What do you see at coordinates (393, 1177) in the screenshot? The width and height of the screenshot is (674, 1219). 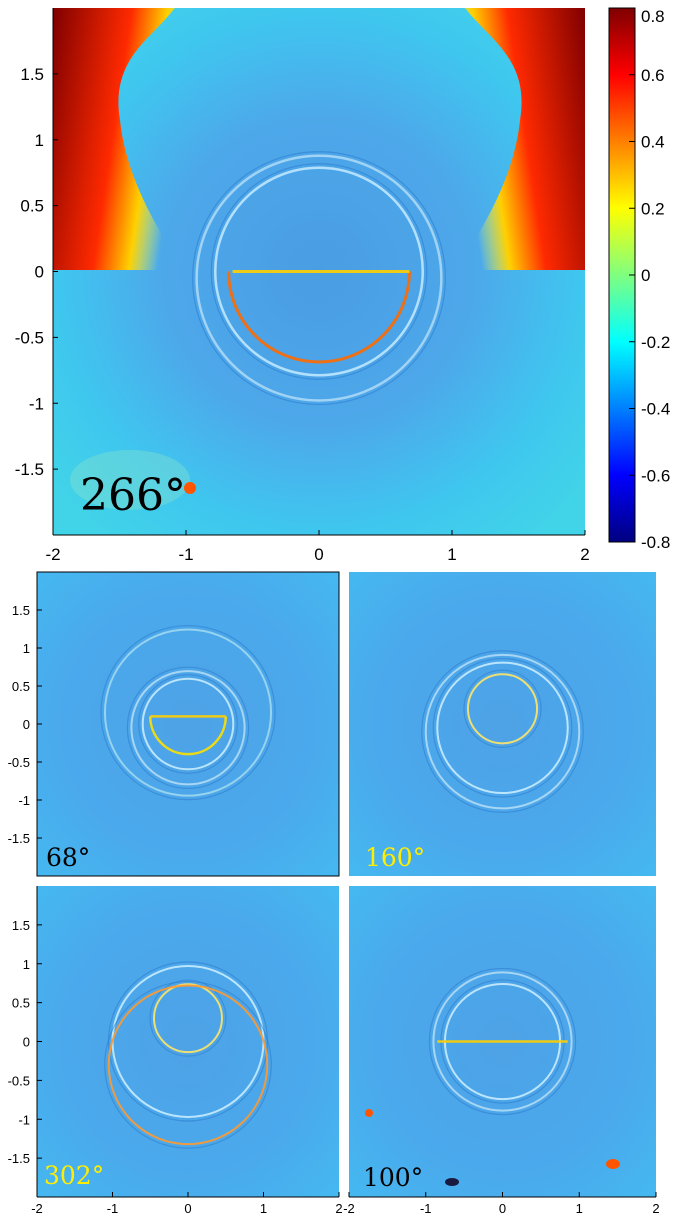 I see `angle-label: 100°` at bounding box center [393, 1177].